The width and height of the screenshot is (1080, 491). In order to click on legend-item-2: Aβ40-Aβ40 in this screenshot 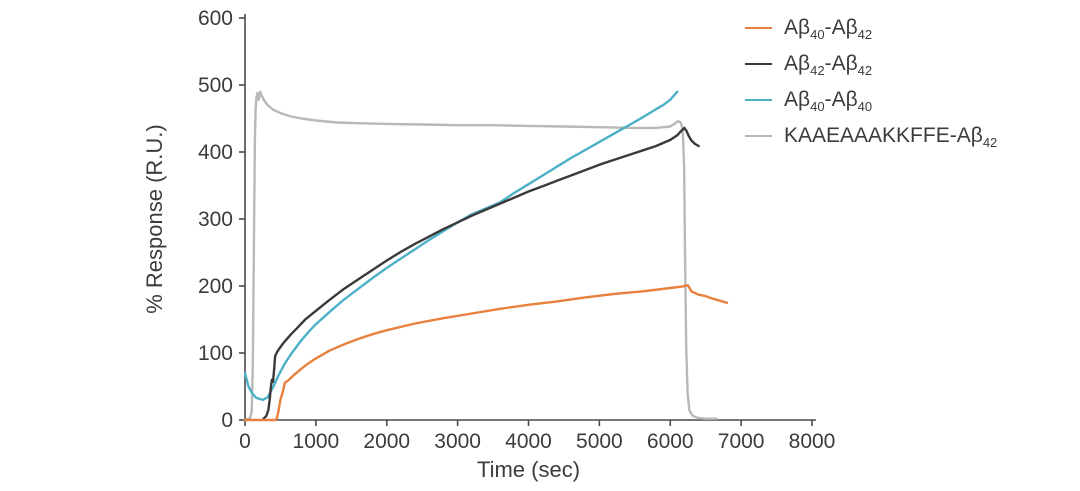, I will do `click(871, 99)`.